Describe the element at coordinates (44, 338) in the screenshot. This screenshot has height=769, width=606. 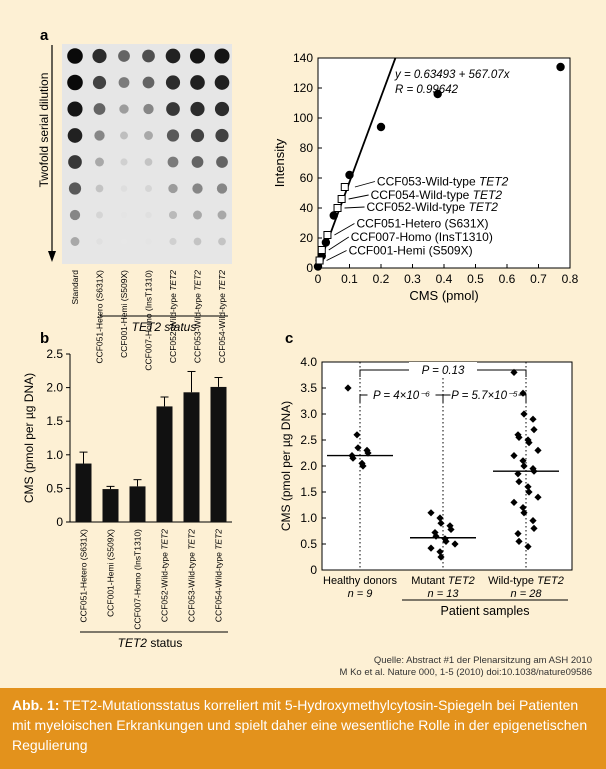
I see `panel-label-b: b` at that location.